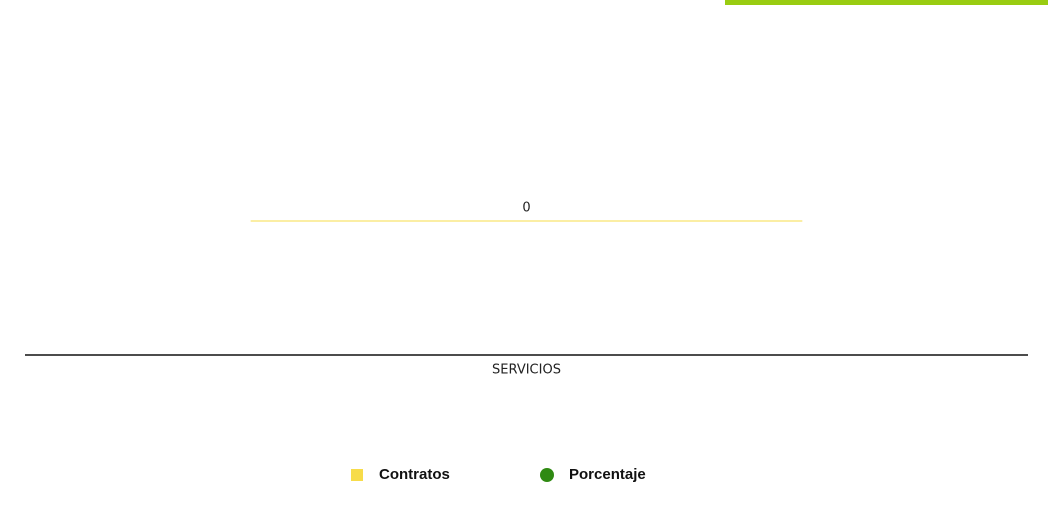  What do you see at coordinates (886, 2) in the screenshot?
I see `accent-bar` at bounding box center [886, 2].